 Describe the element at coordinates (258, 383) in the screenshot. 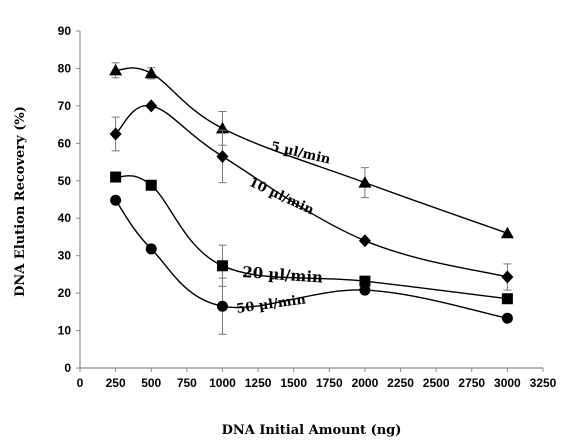

I see `x-tick-label: 1250` at that location.